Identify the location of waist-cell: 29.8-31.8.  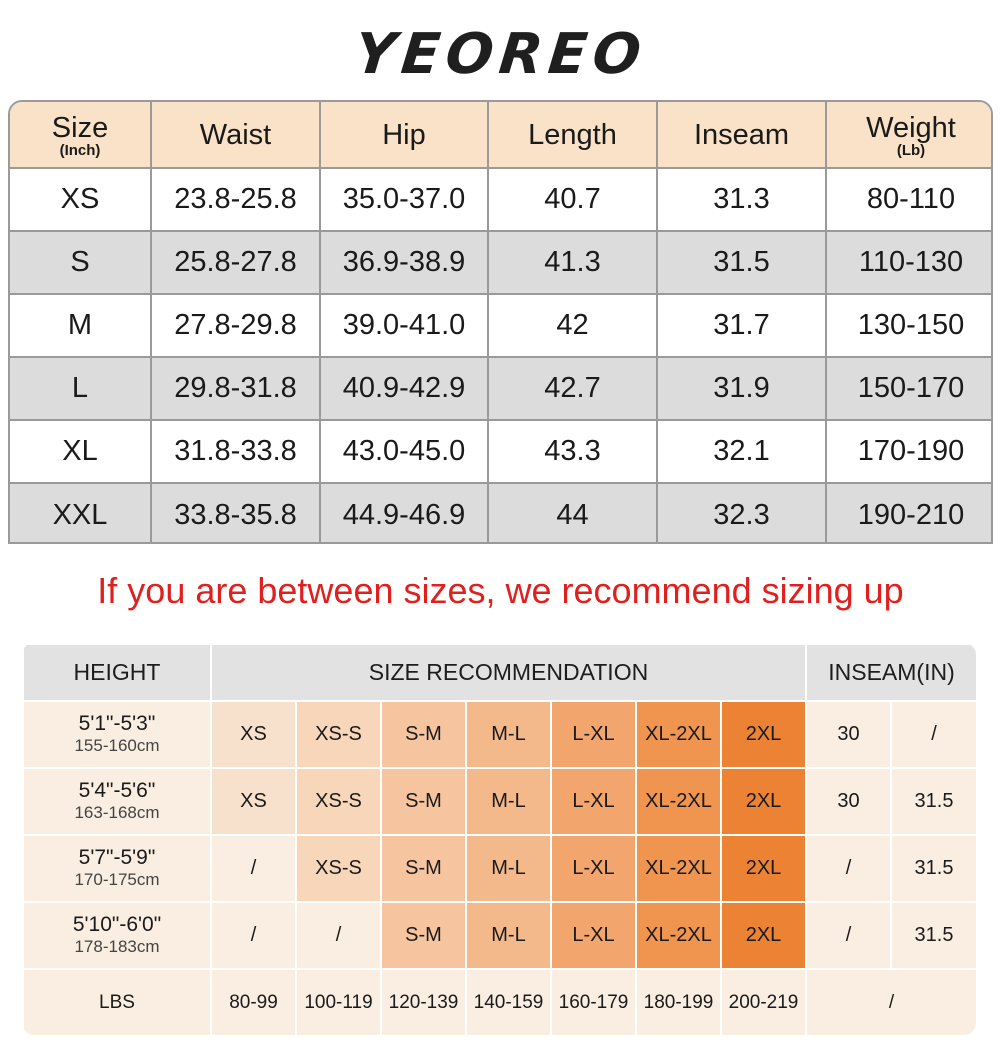
(235, 388).